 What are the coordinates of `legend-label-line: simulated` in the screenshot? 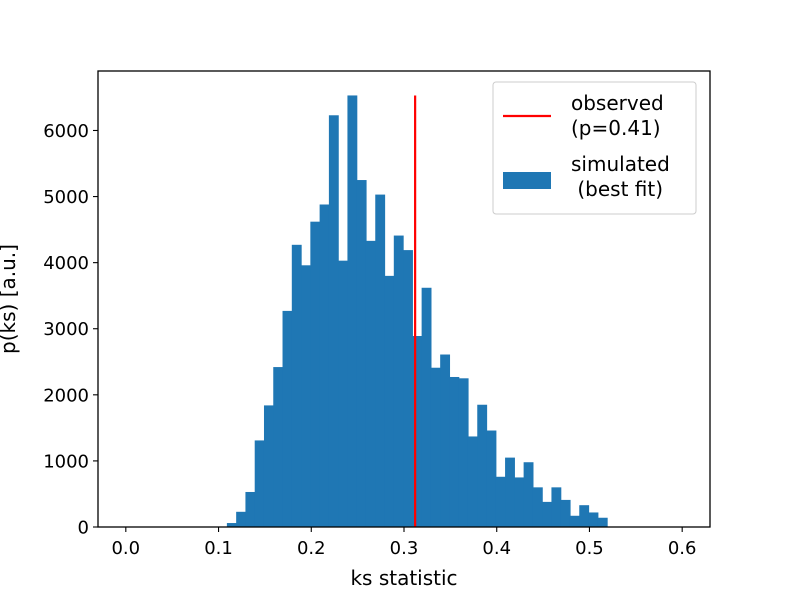 It's located at (620, 164).